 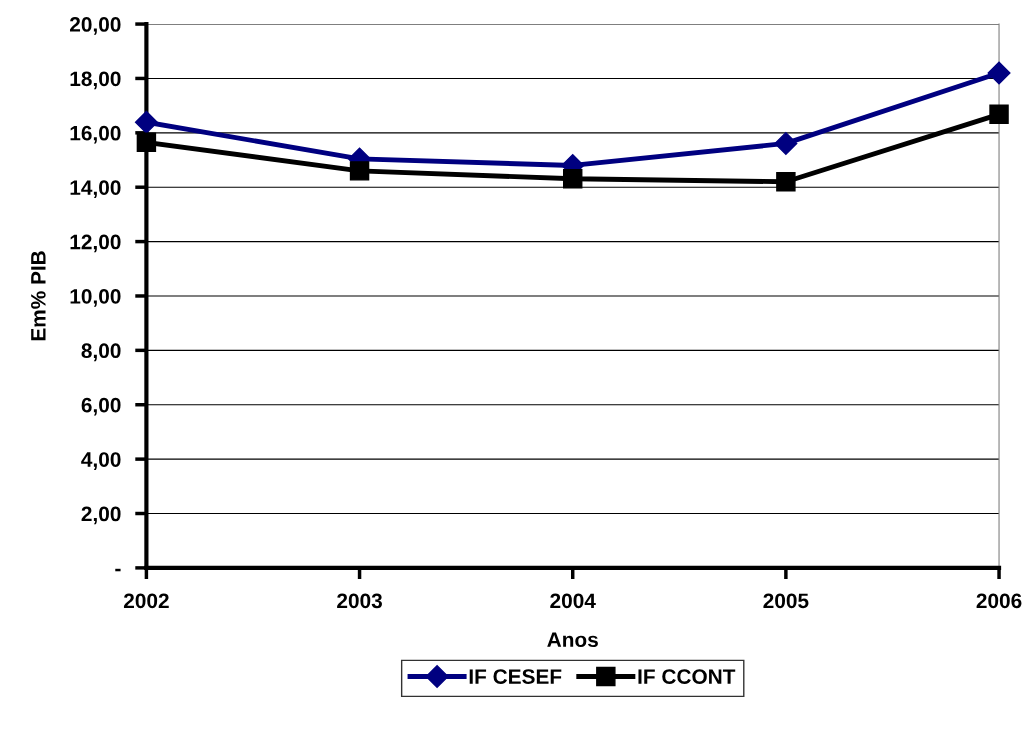 I want to click on x-tick-label: 2003, so click(x=359, y=601).